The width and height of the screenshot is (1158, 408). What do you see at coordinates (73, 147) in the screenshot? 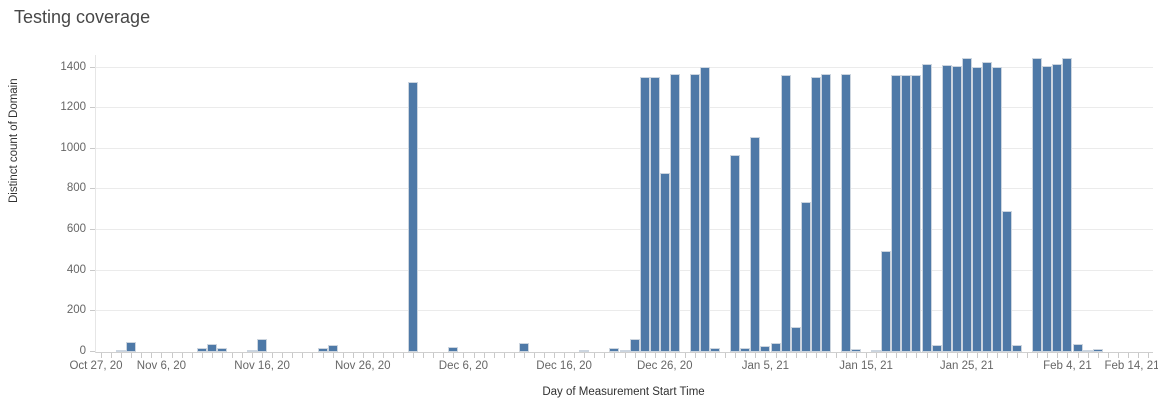
I see `y-tick-label: 1000` at bounding box center [73, 147].